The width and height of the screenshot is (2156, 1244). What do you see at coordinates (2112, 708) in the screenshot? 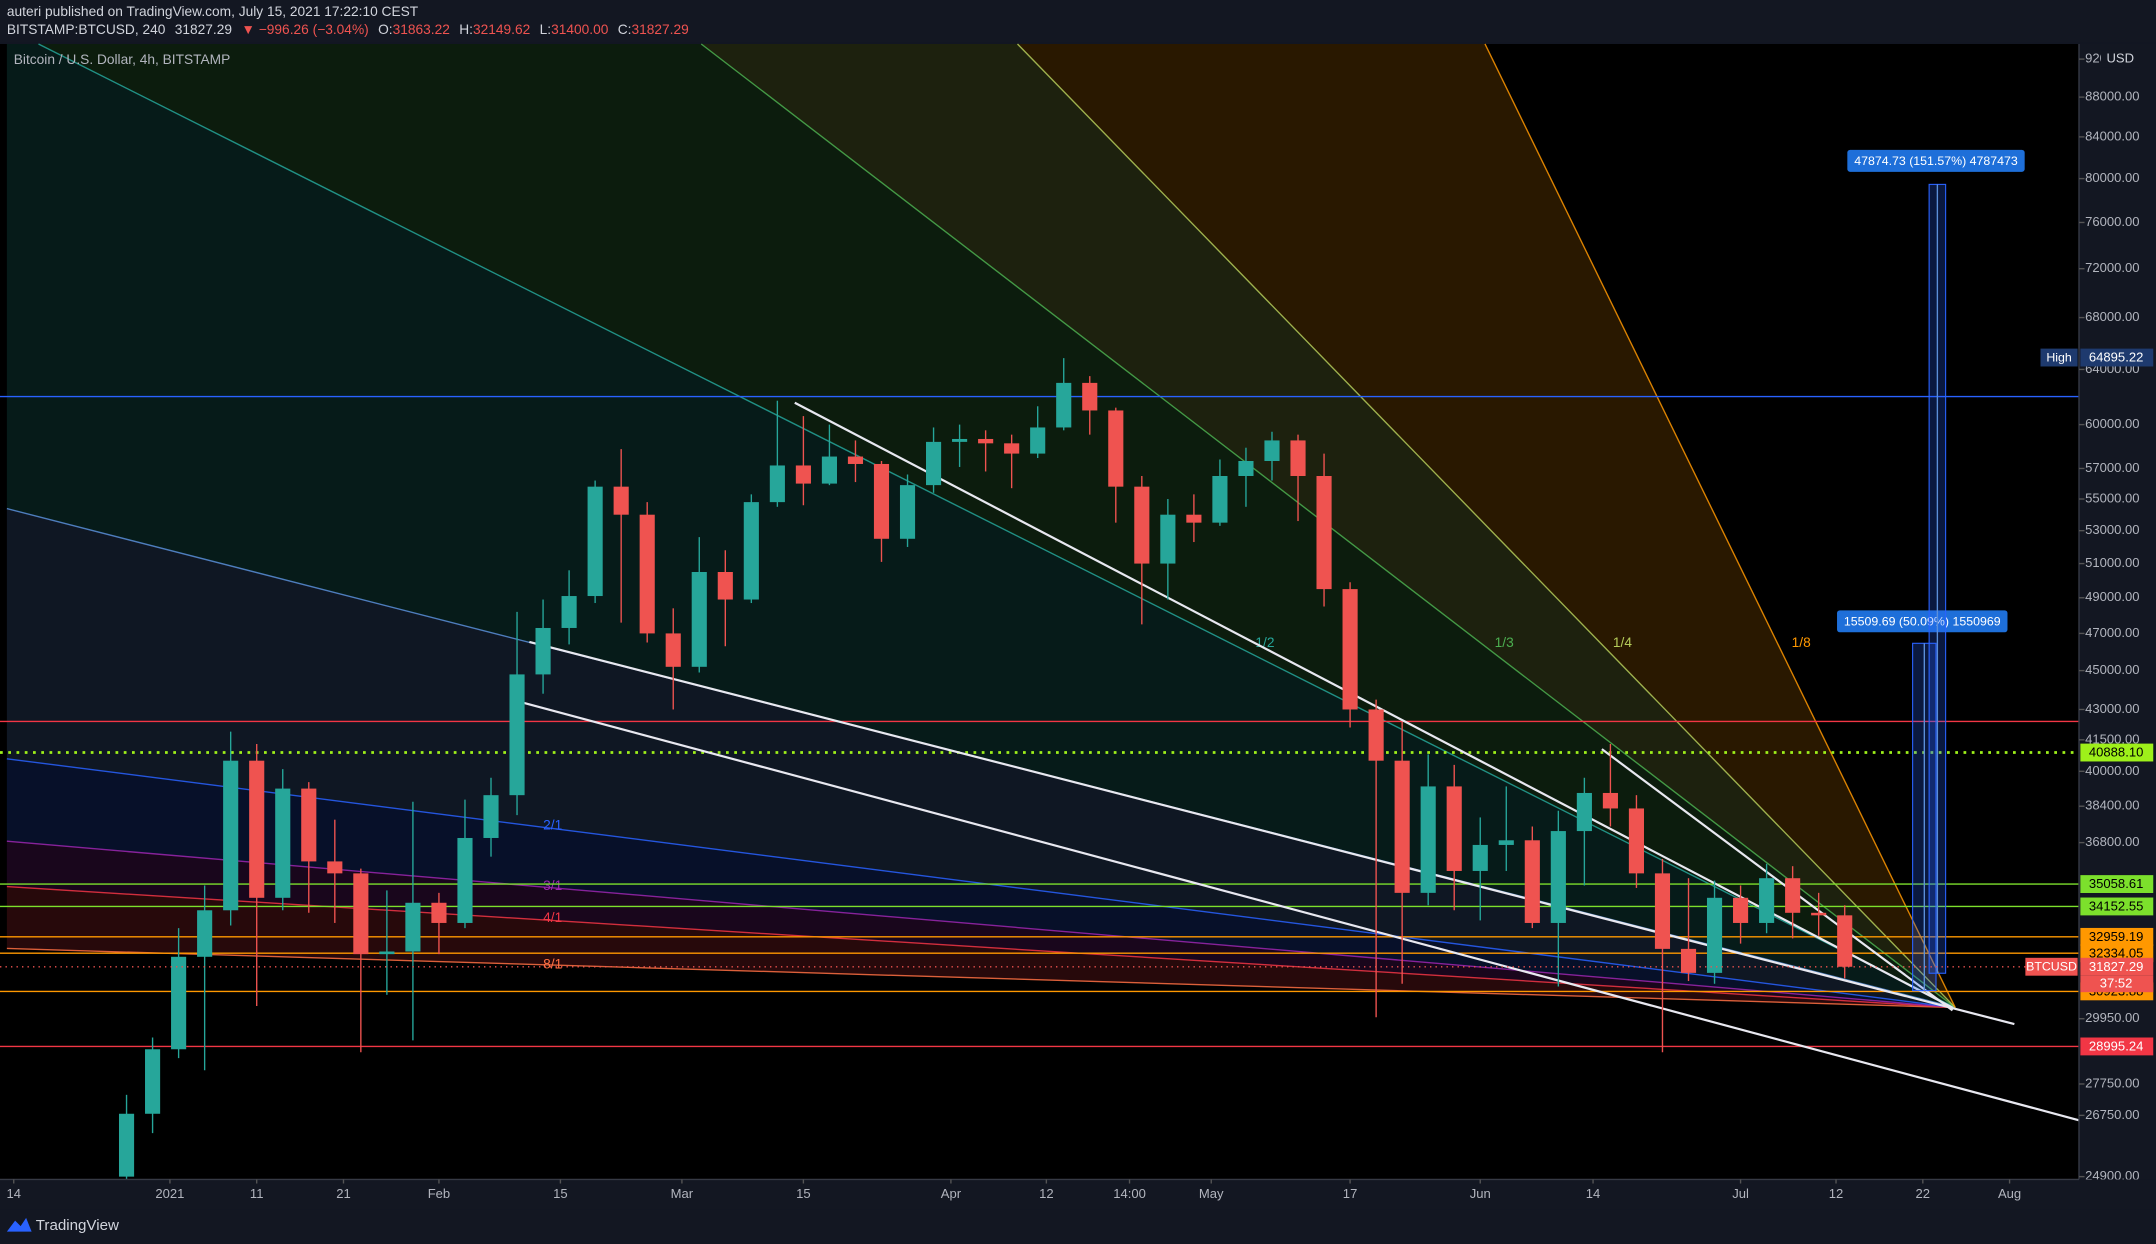
I see `y-tick-label: 43000.00` at bounding box center [2112, 708].